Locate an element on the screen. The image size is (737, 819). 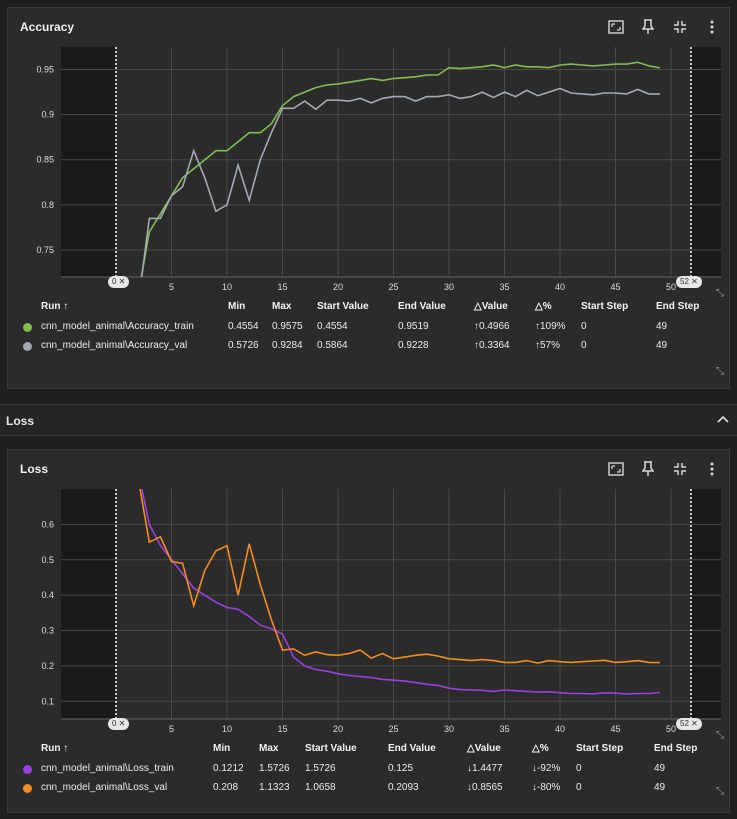
max-value: 1.5726 is located at coordinates (274, 768).